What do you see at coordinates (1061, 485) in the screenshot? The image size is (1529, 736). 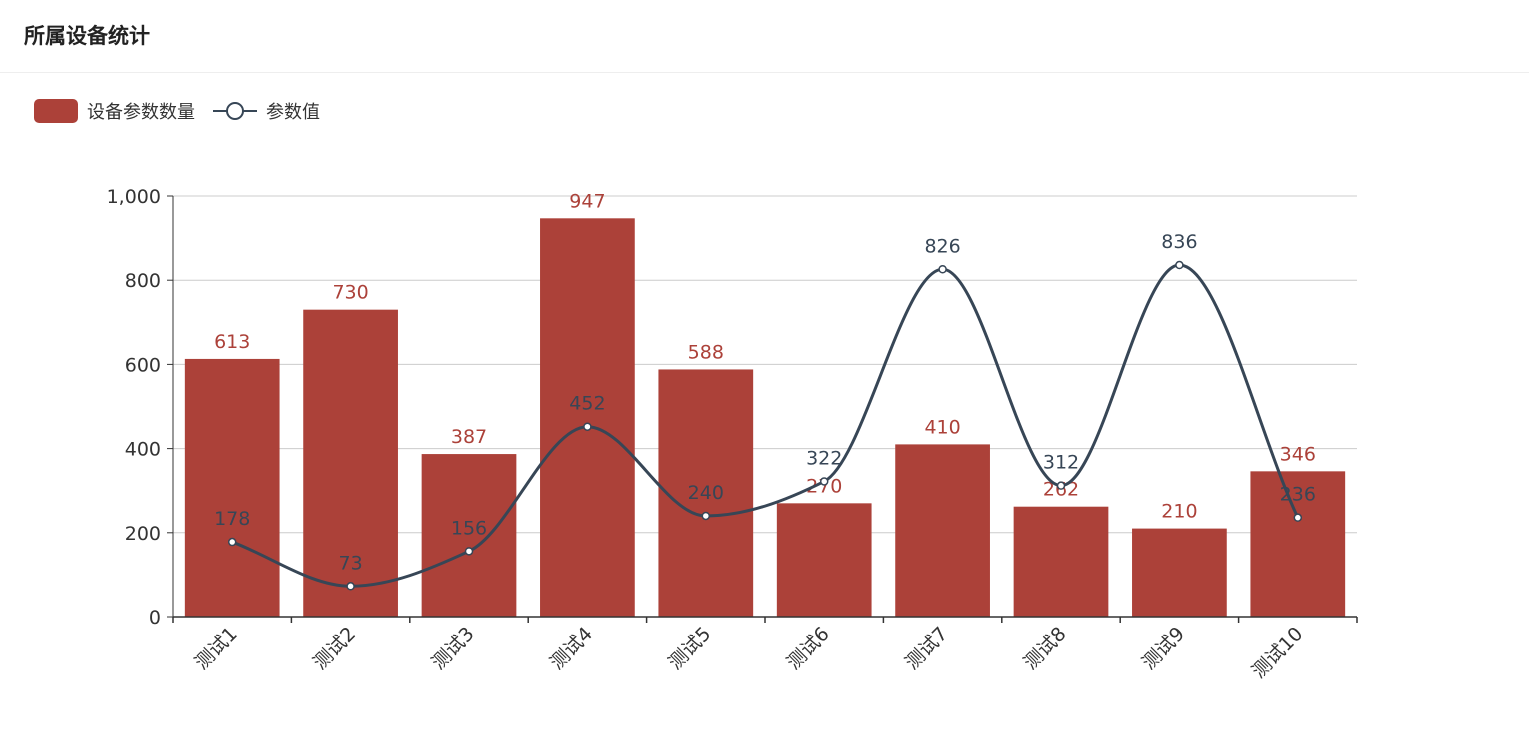 I see `line-point-测试8` at bounding box center [1061, 485].